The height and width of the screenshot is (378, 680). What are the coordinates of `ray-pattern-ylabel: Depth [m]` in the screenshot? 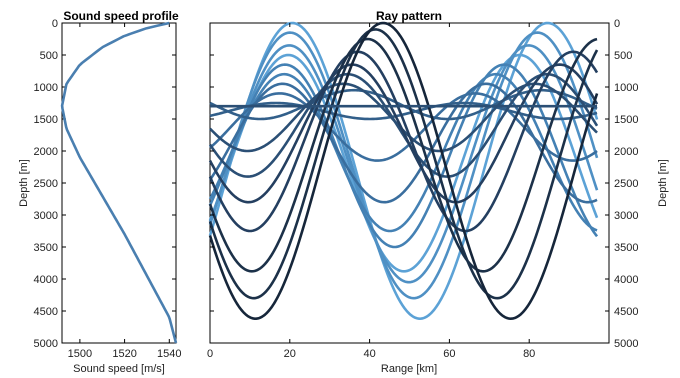 It's located at (663, 183).